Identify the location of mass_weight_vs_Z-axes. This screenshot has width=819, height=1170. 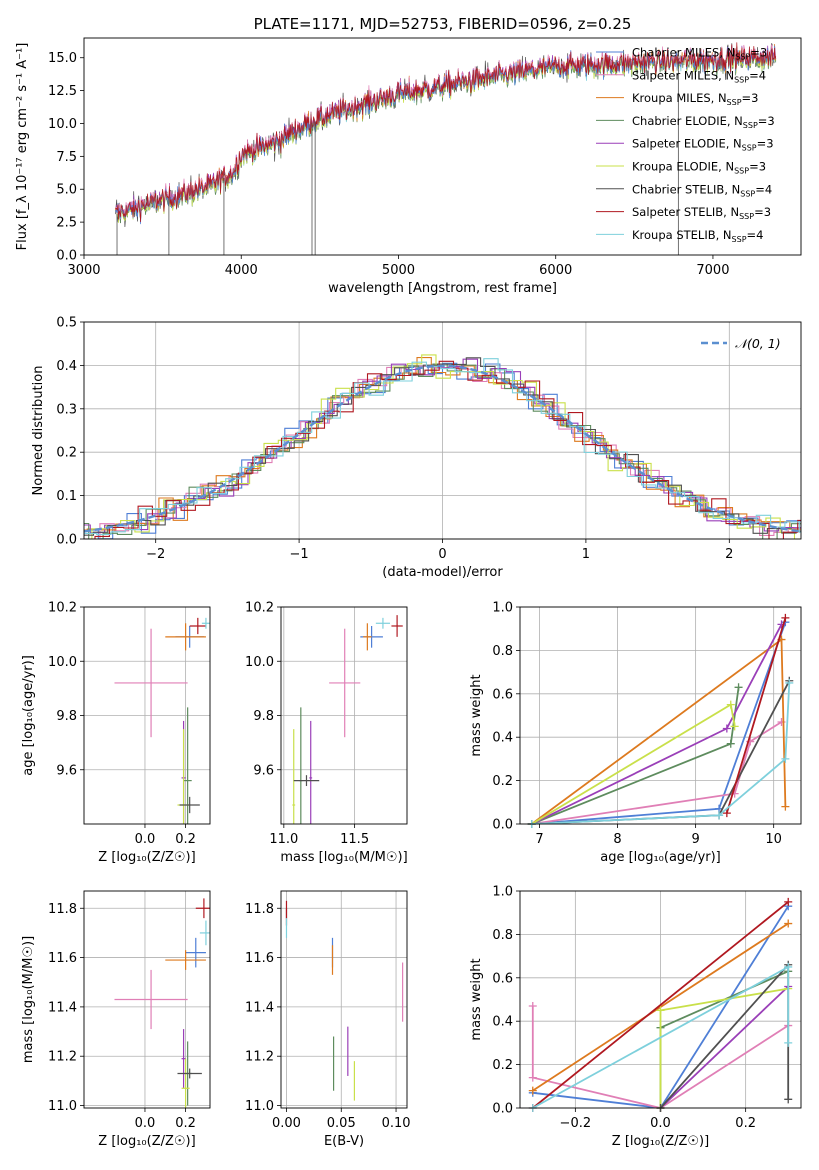
(658, 1001).